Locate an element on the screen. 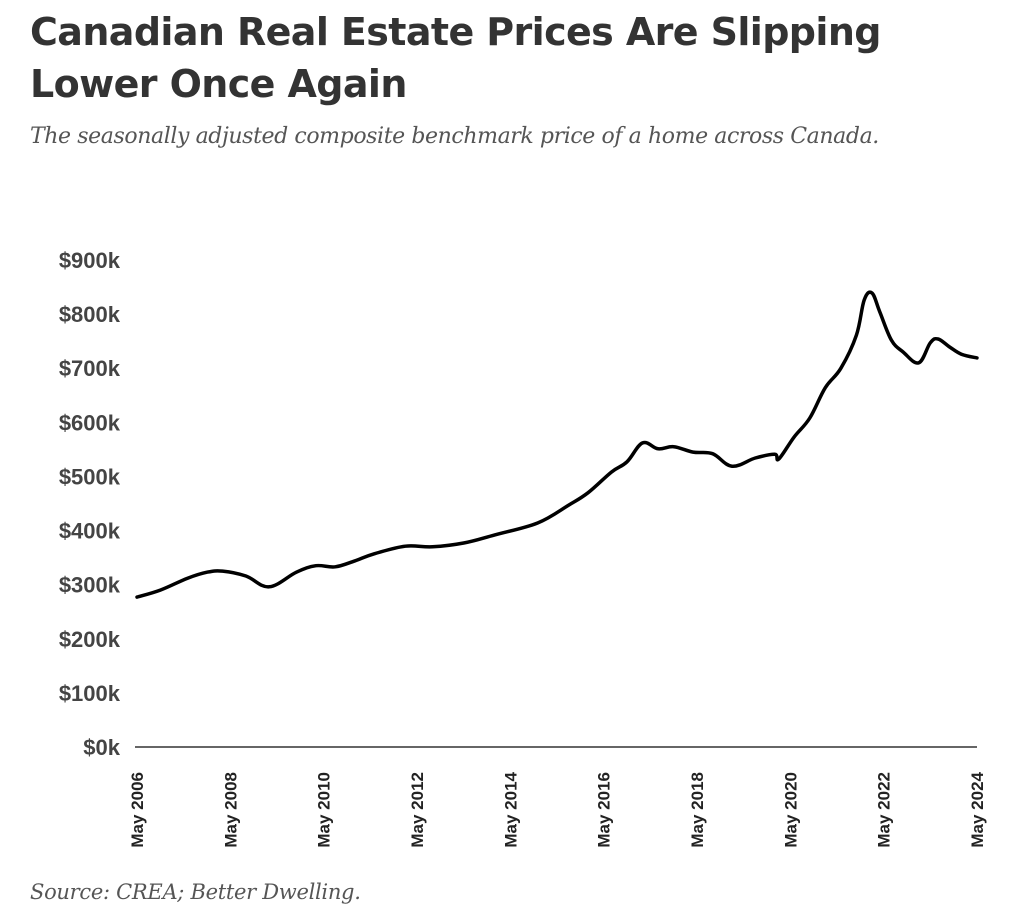 Image resolution: width=1024 pixels, height=918 pixels. x-tick-label: May 2008 is located at coordinates (230, 810).